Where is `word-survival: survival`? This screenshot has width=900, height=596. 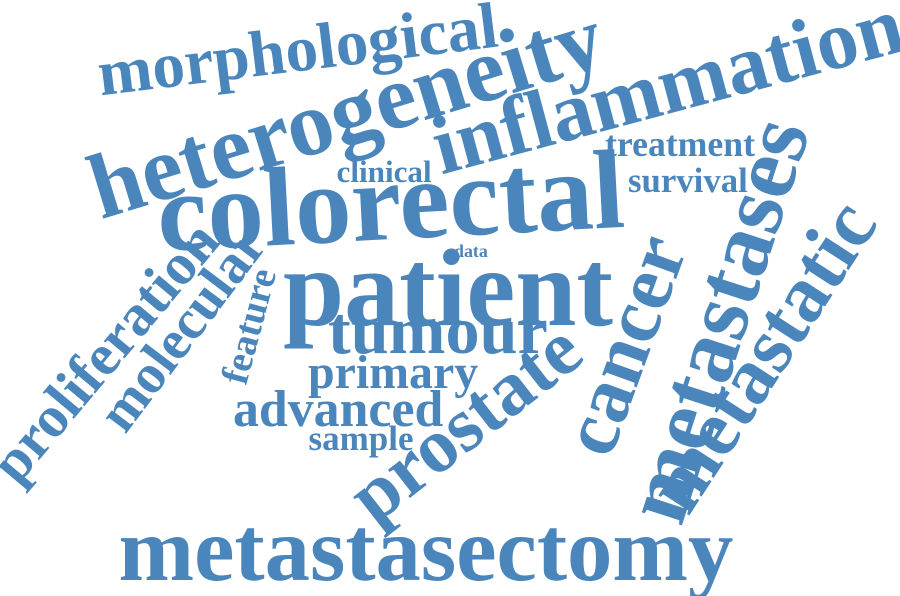 word-survival: survival is located at coordinates (688, 180).